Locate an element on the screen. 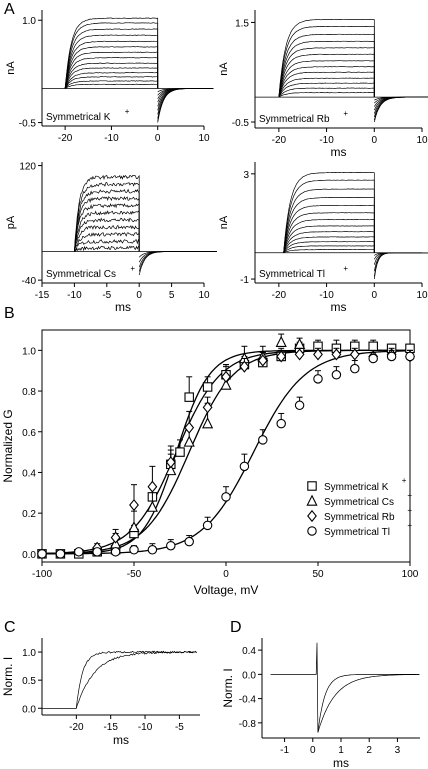 The height and width of the screenshot is (769, 428). y-tick-label: -40 is located at coordinates (29, 281).